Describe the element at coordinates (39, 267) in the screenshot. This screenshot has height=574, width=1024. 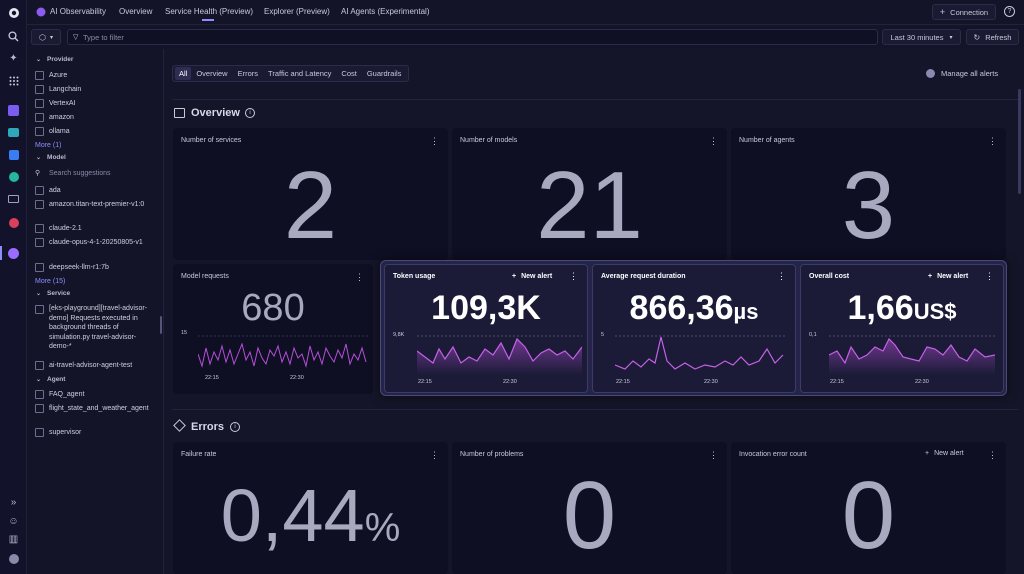
I see `checkbox-model-deepseek` at that location.